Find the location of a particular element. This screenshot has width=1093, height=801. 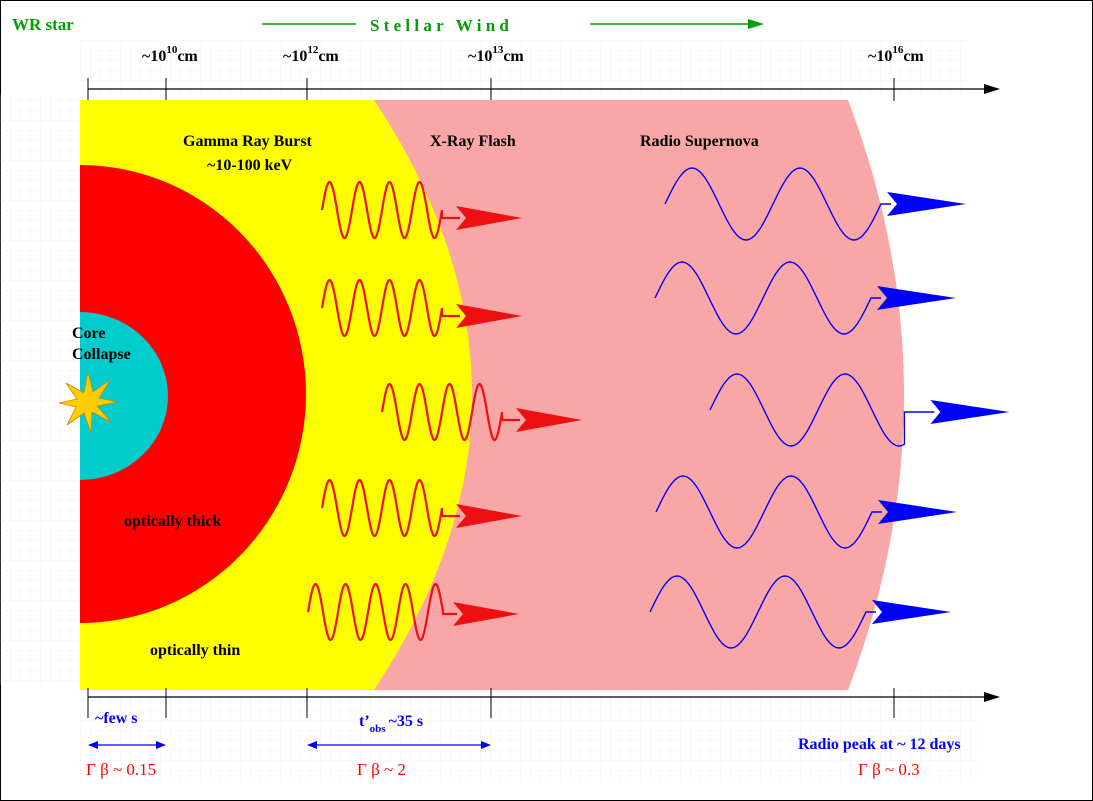

svg-text: ~1016cm is located at coordinates (896, 54).